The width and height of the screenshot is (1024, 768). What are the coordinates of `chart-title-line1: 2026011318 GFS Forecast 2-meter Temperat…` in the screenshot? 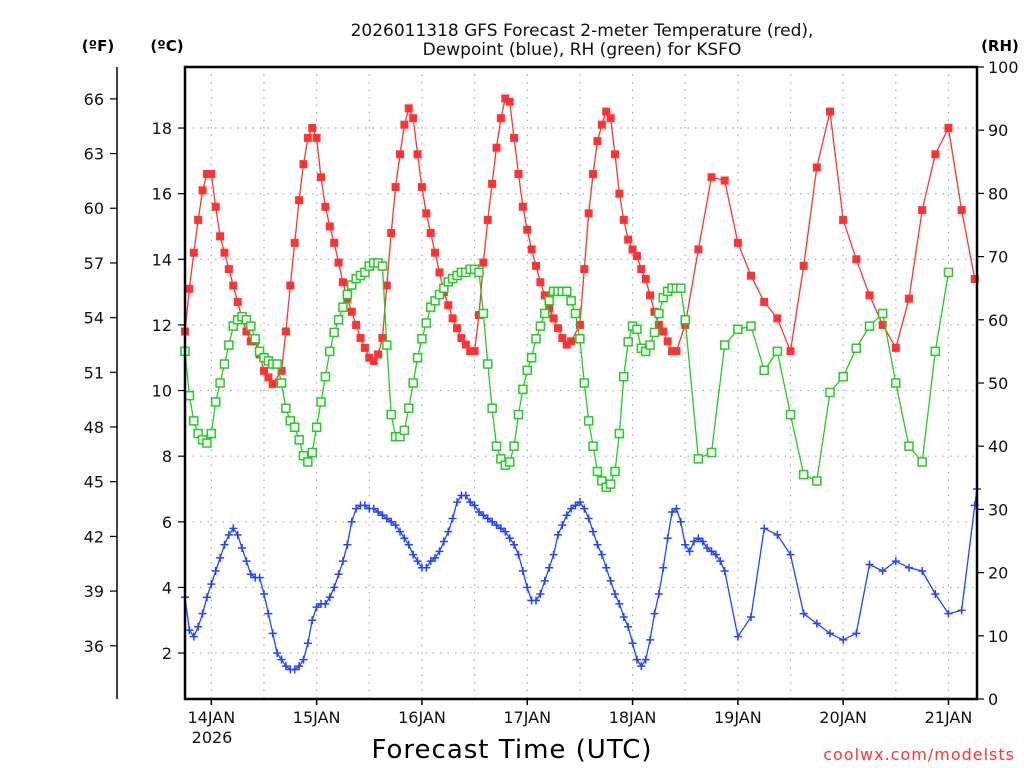 It's located at (582, 31).